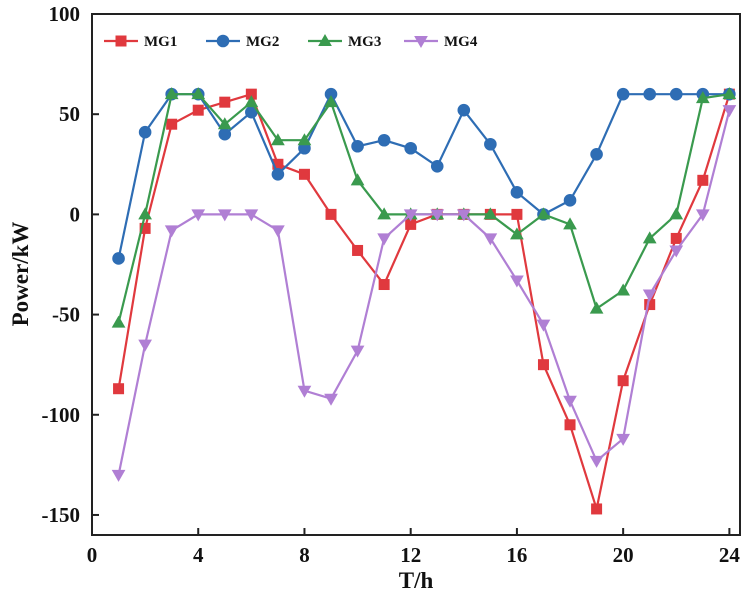  What do you see at coordinates (516, 555) in the screenshot?
I see `x-tick-label: 16` at bounding box center [516, 555].